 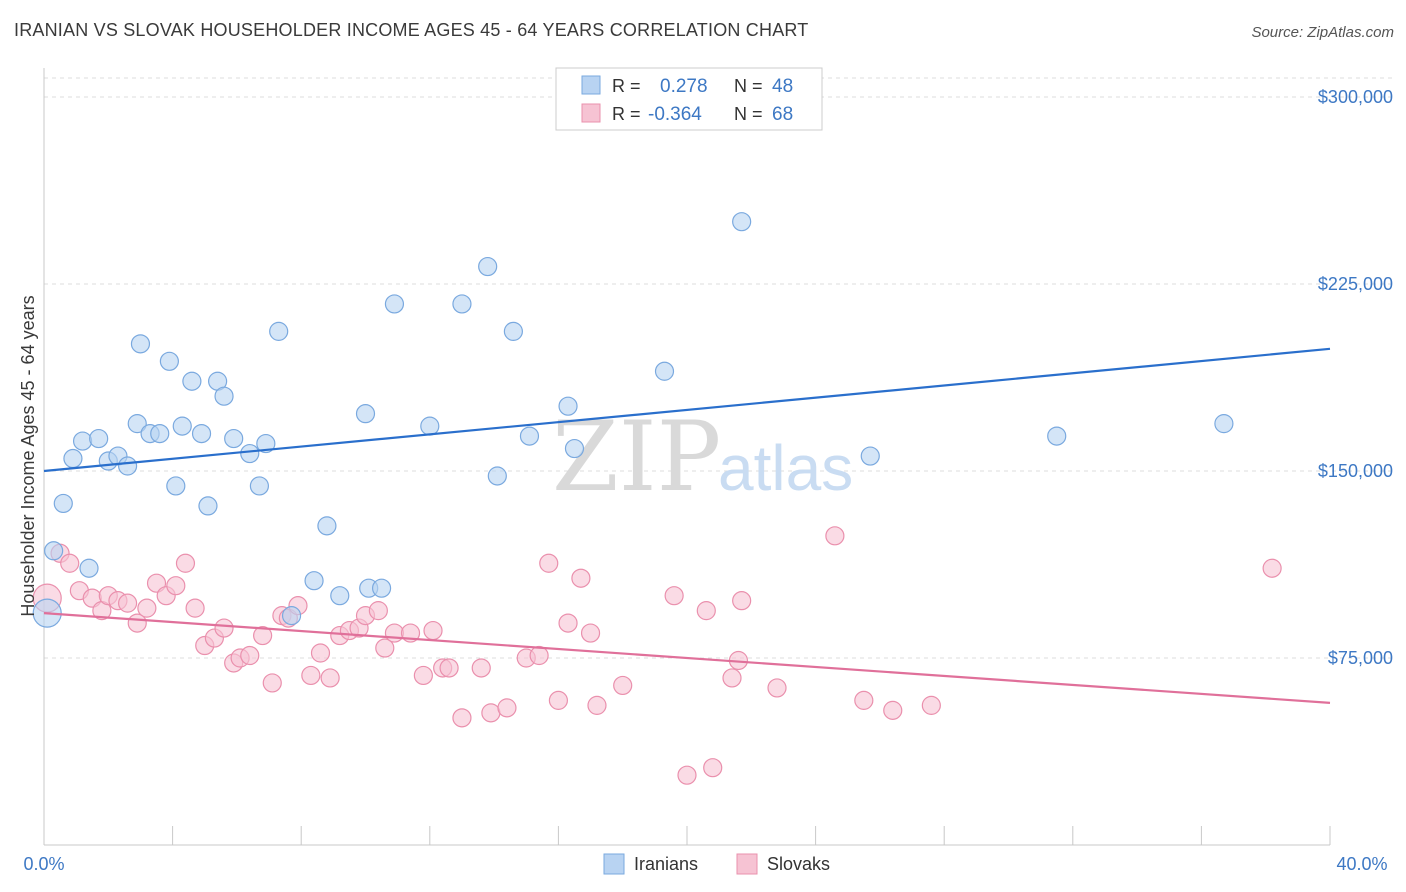 What do you see at coordinates (614, 864) in the screenshot?
I see `bottom-legend-swatch-iranians` at bounding box center [614, 864].